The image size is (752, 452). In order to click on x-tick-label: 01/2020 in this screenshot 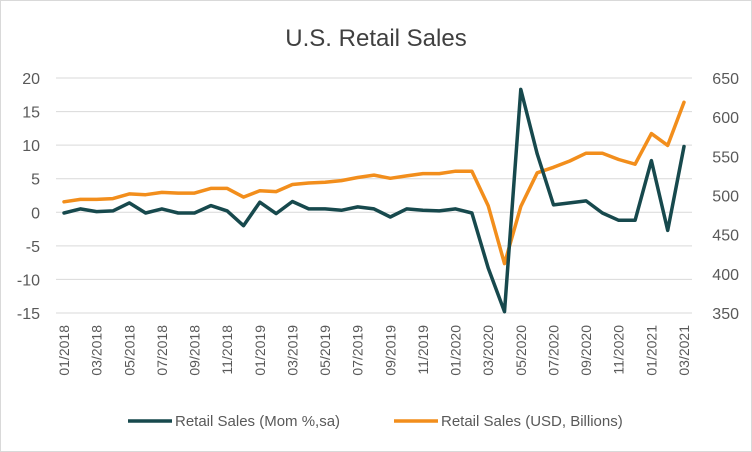, I will do `click(456, 350)`.